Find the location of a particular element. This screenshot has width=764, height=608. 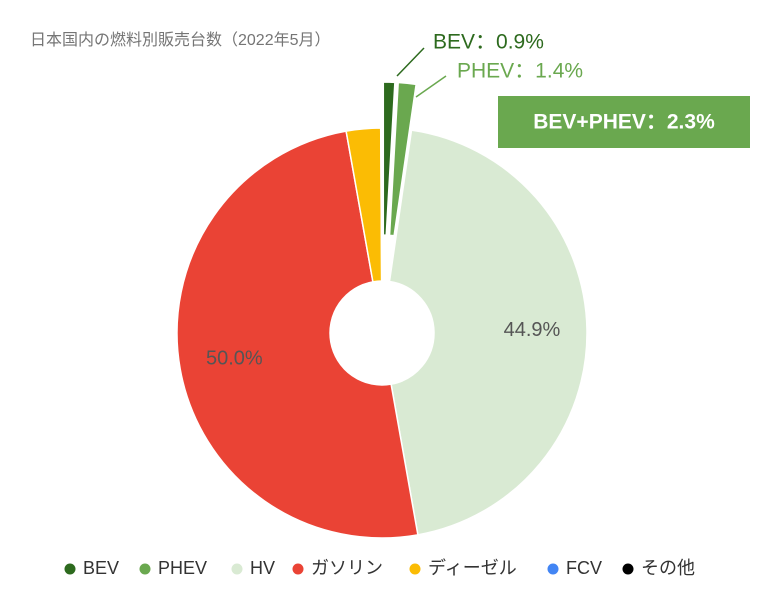

legend-label: ディーゼル is located at coordinates (472, 568).